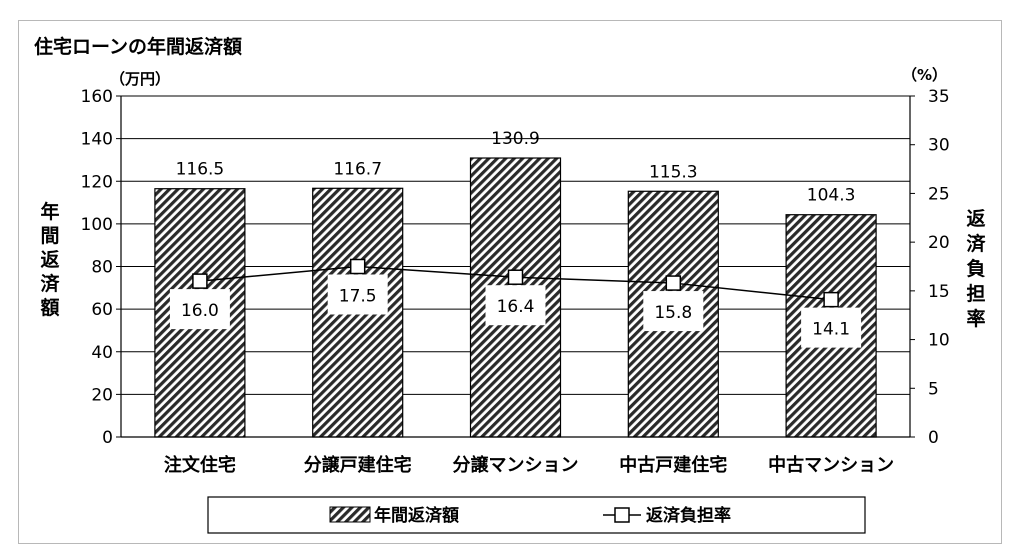 The image size is (1024, 557). I want to click on left-axis-ticks: 0 20 40 60 80 100 120 140 160, so click(101, 267).